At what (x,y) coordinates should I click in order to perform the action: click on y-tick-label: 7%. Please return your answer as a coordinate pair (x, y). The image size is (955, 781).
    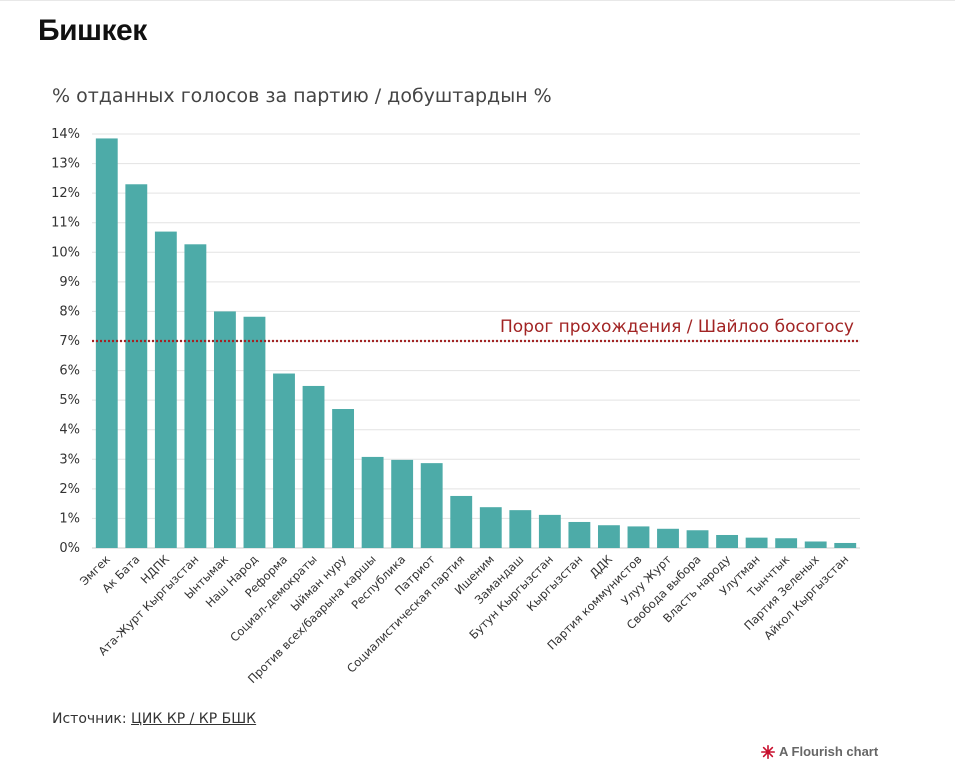
    Looking at the image, I should click on (69, 341).